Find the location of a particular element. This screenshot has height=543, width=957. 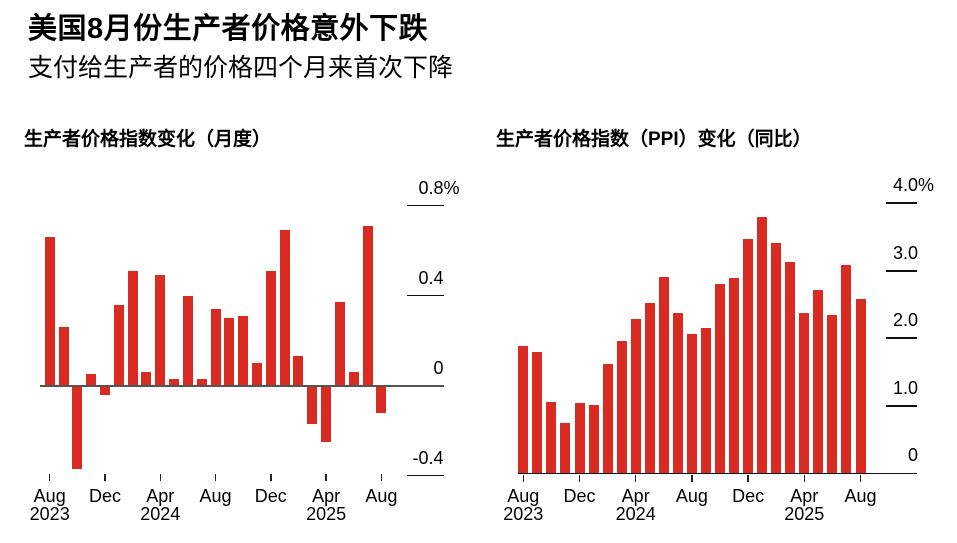

zero-baseline is located at coordinates (717, 473).